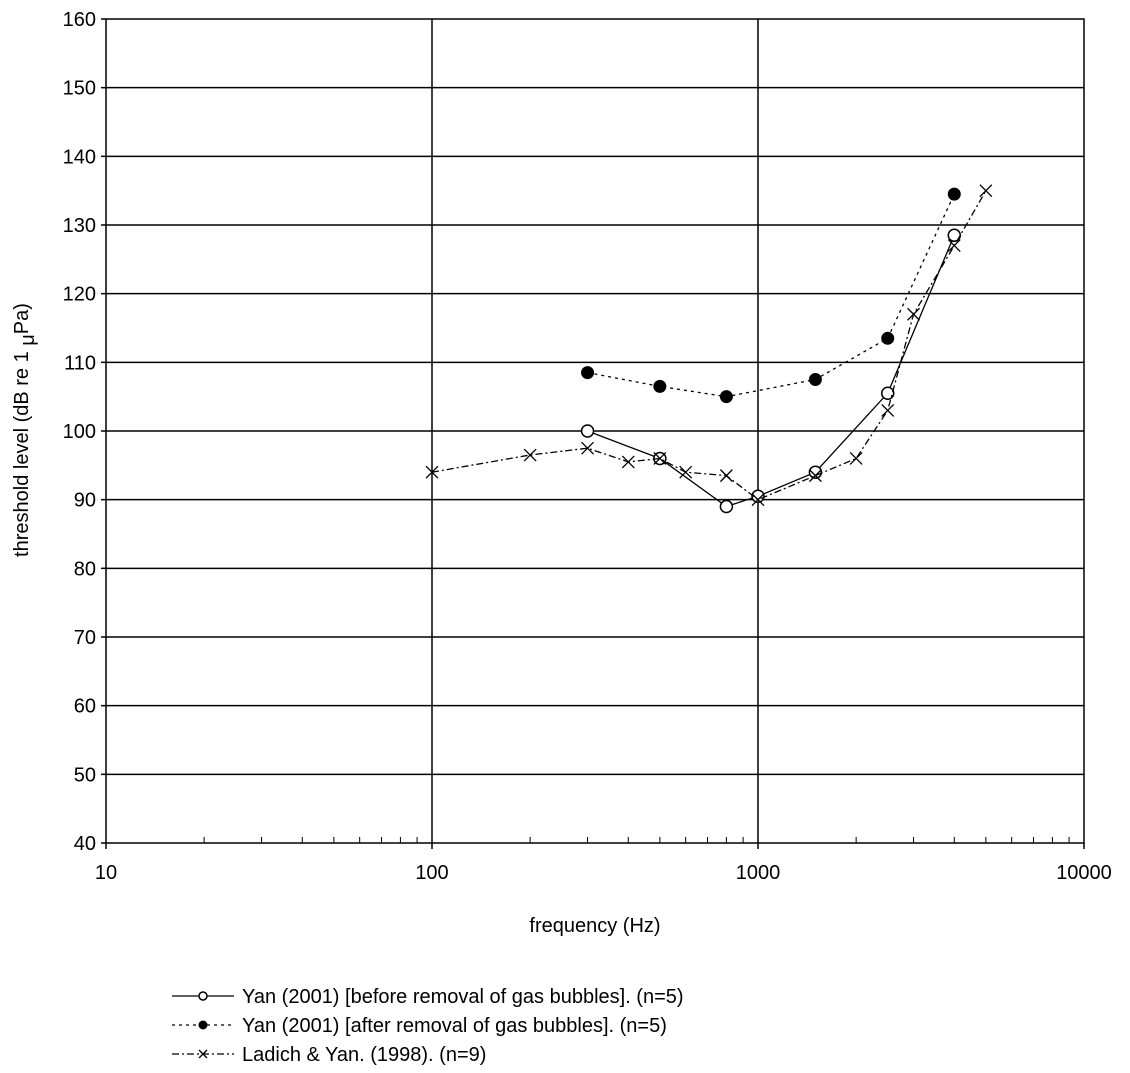  What do you see at coordinates (603, 873) in the screenshot?
I see `x-axis-tick-labels: 10 100 1000 10000` at bounding box center [603, 873].